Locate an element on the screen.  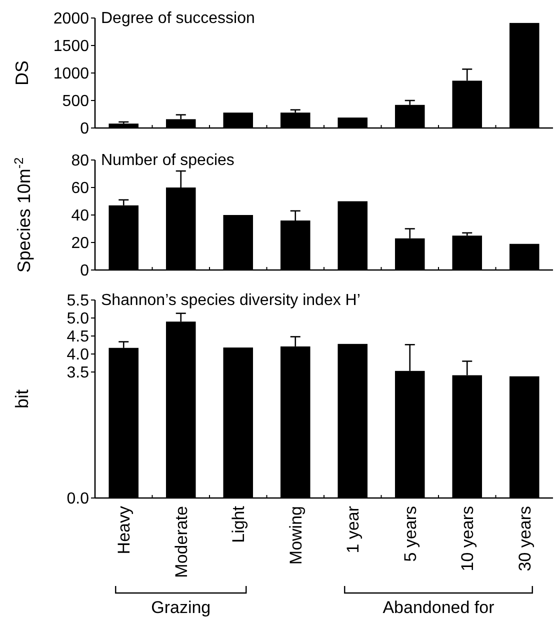
y-tick-label: 4.5 is located at coordinates (78, 337).